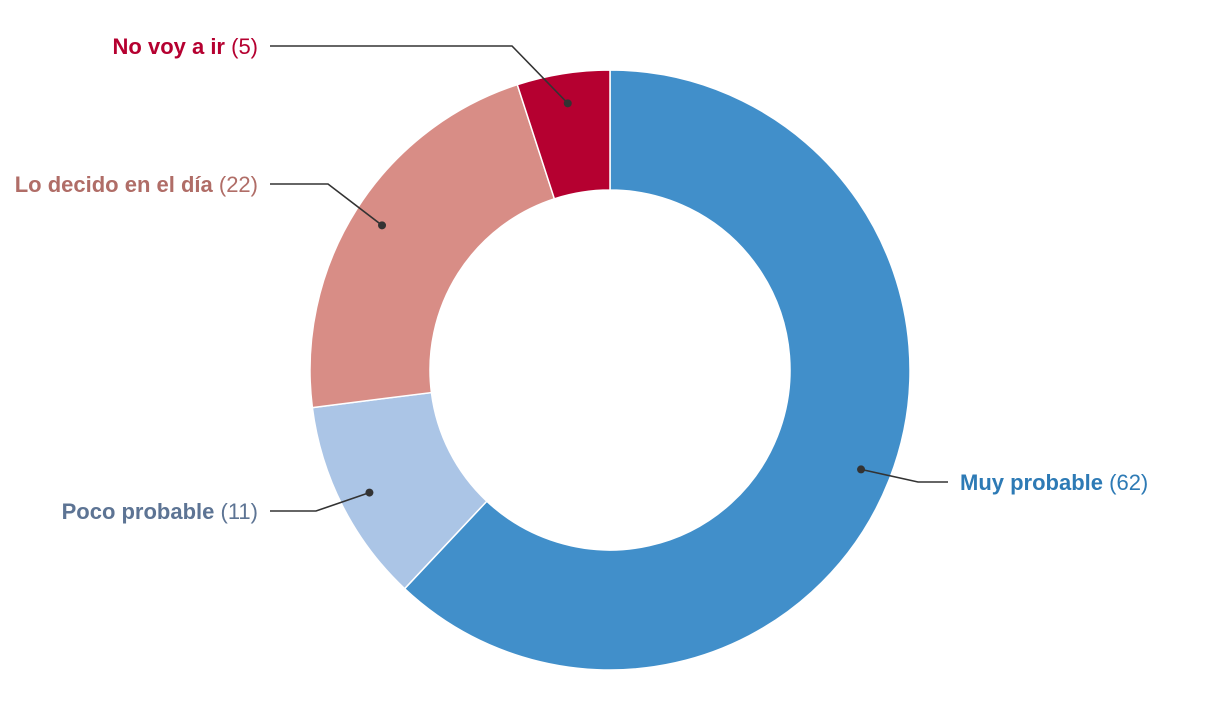 Image resolution: width=1220 pixels, height=720 pixels. Describe the element at coordinates (241, 46) in the screenshot. I see `label-value-no-voy-a-ir: (5)` at that location.